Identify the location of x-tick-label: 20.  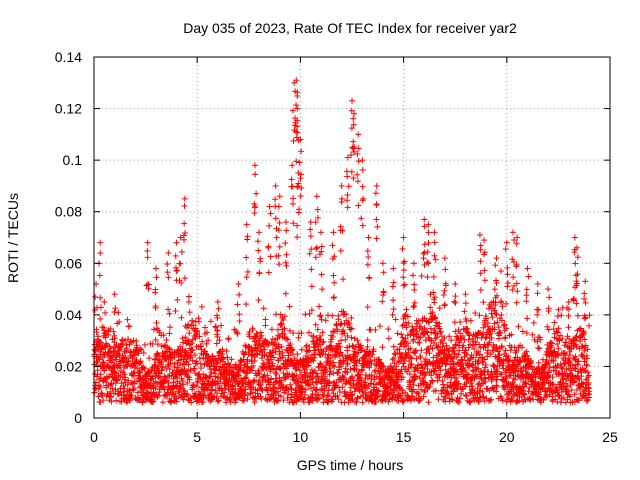
(507, 437).